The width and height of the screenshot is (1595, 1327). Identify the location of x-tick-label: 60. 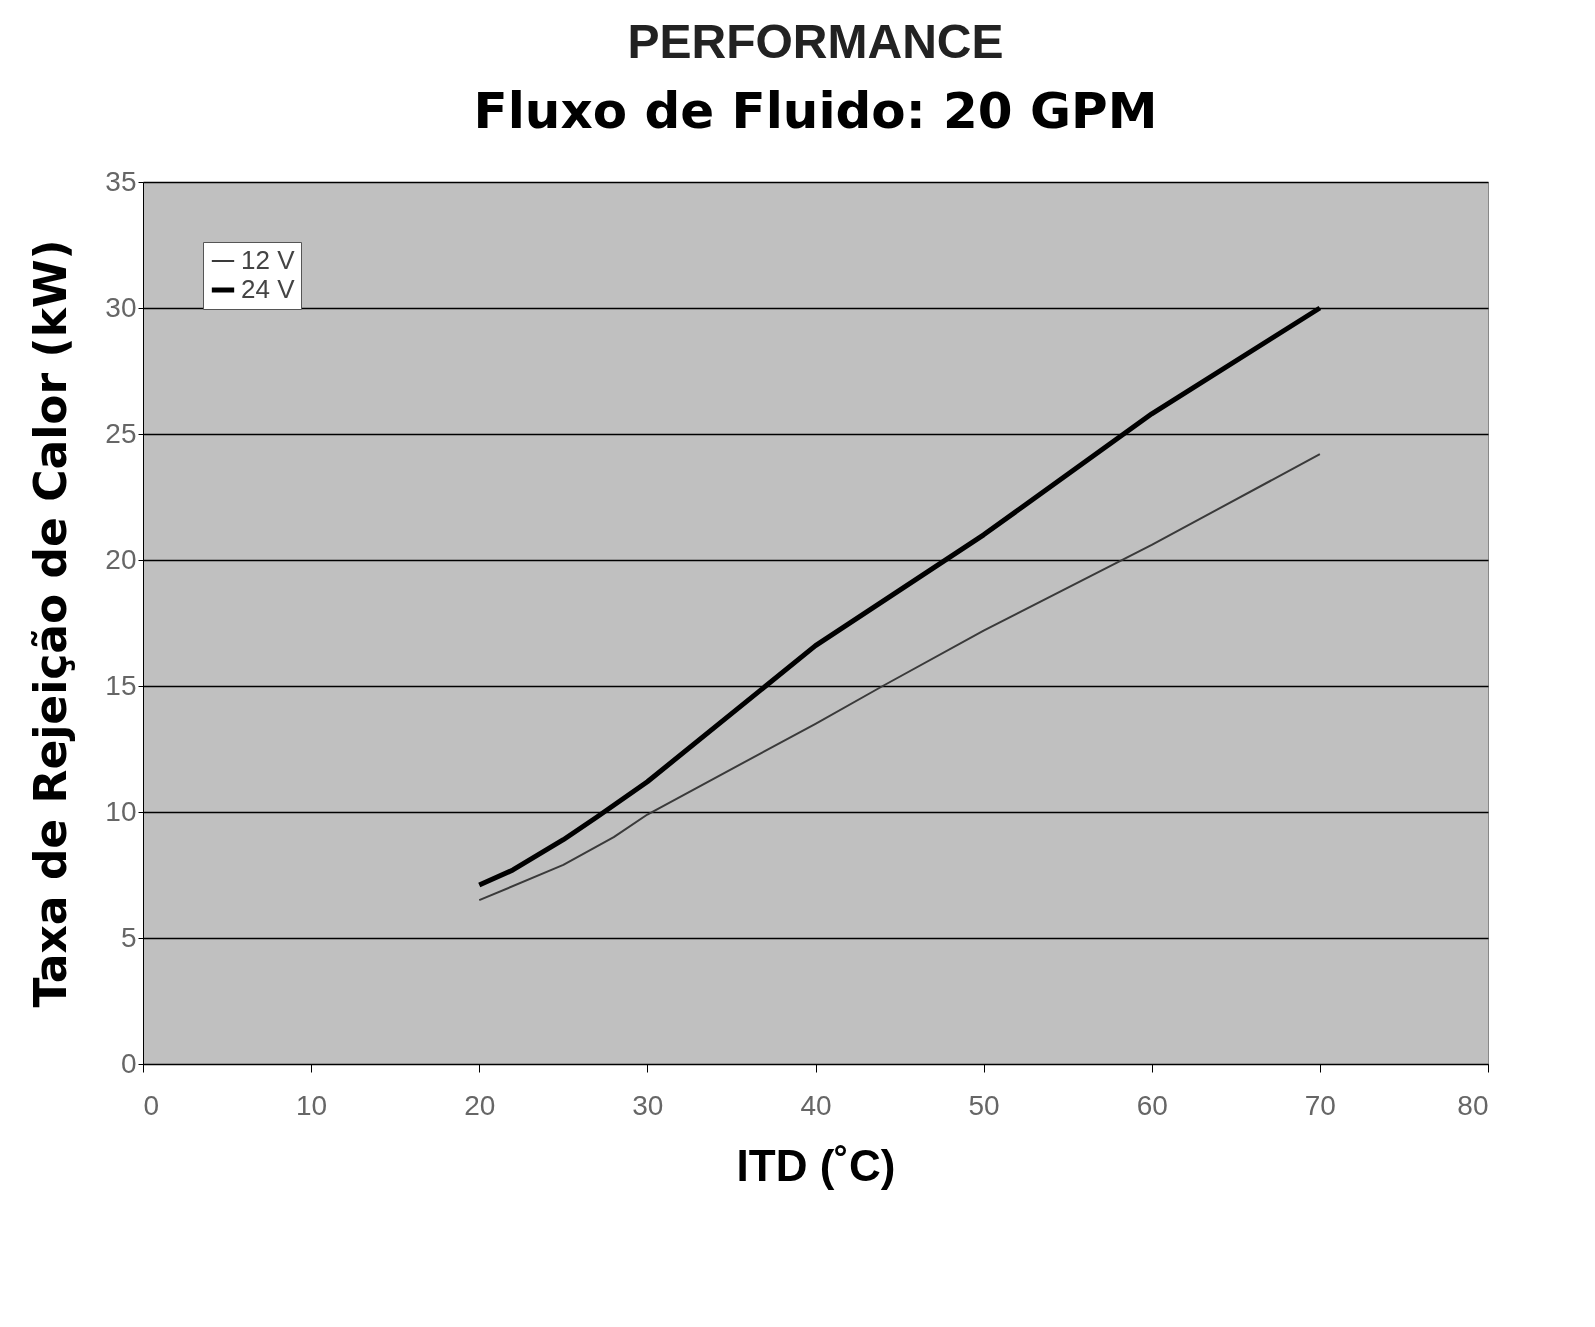
(1152, 1105).